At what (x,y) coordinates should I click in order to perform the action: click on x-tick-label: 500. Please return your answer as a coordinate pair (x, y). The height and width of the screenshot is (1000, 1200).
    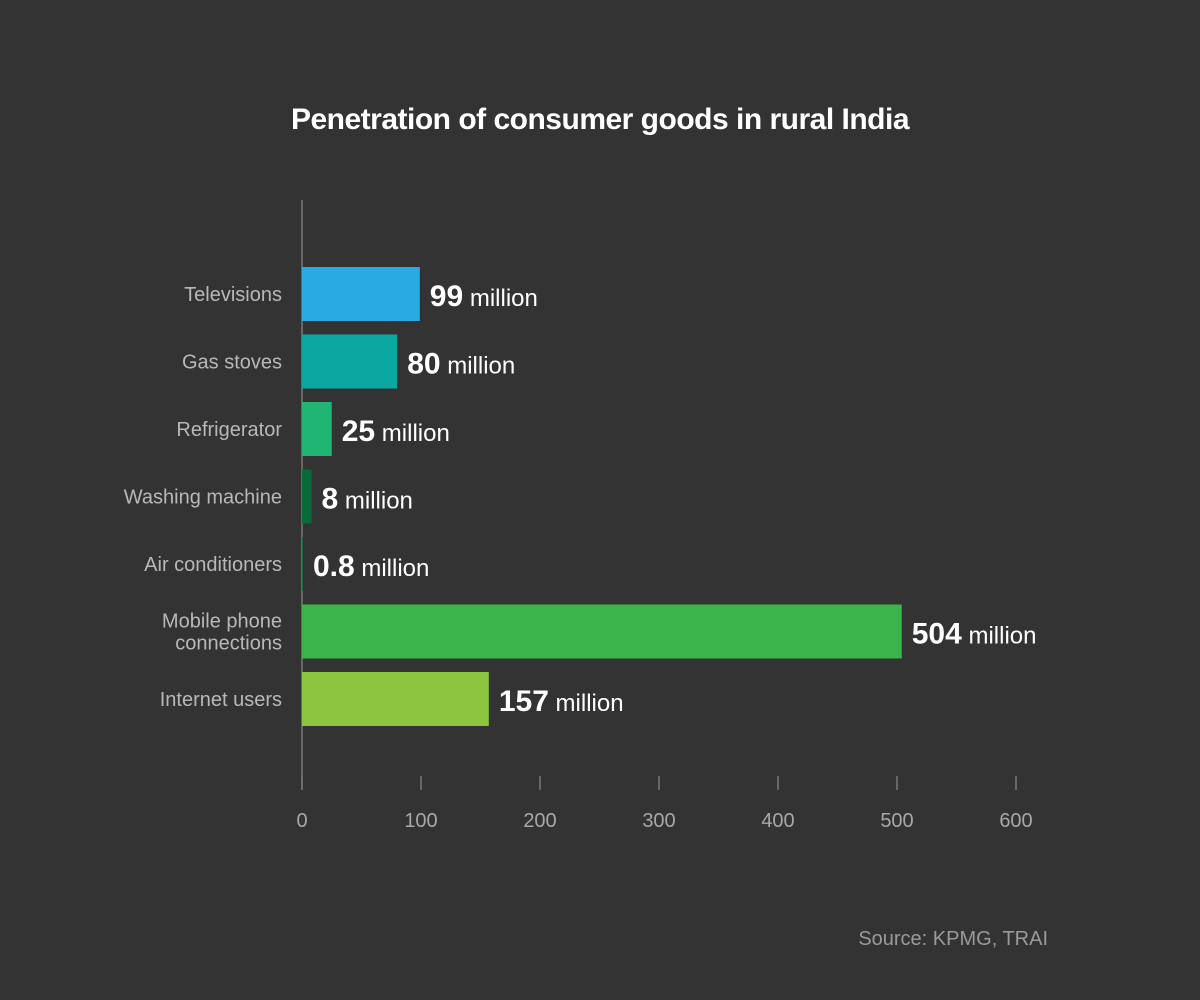
    Looking at the image, I should click on (896, 821).